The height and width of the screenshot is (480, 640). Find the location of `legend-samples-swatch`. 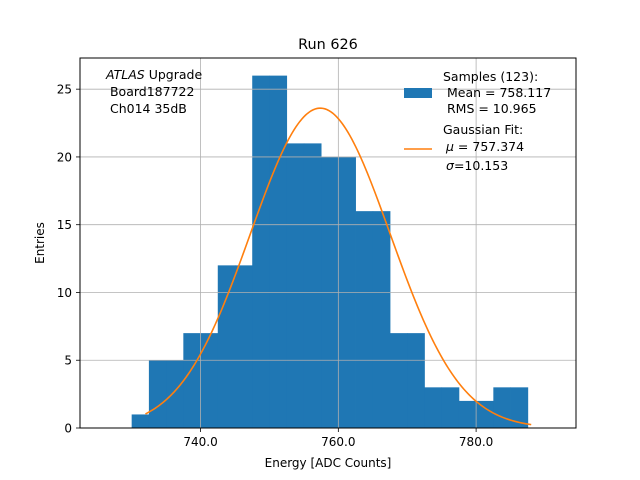

legend-samples-swatch is located at coordinates (418, 93).